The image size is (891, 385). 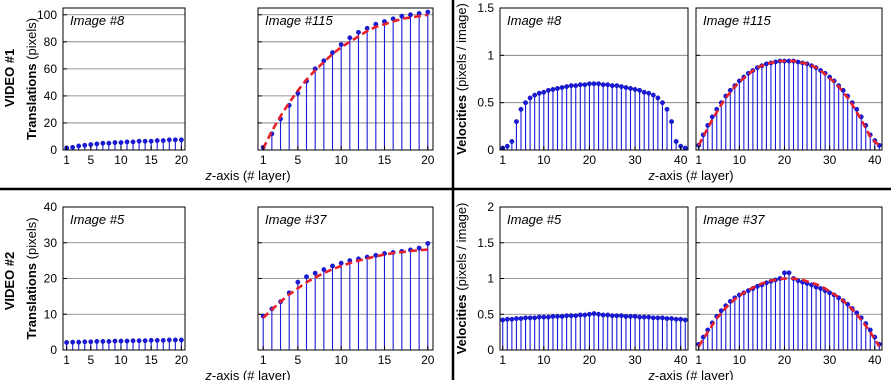 I want to click on v1-velocities-panel-1: 1 10 20 30 40 Image #8, so click(x=594, y=87).